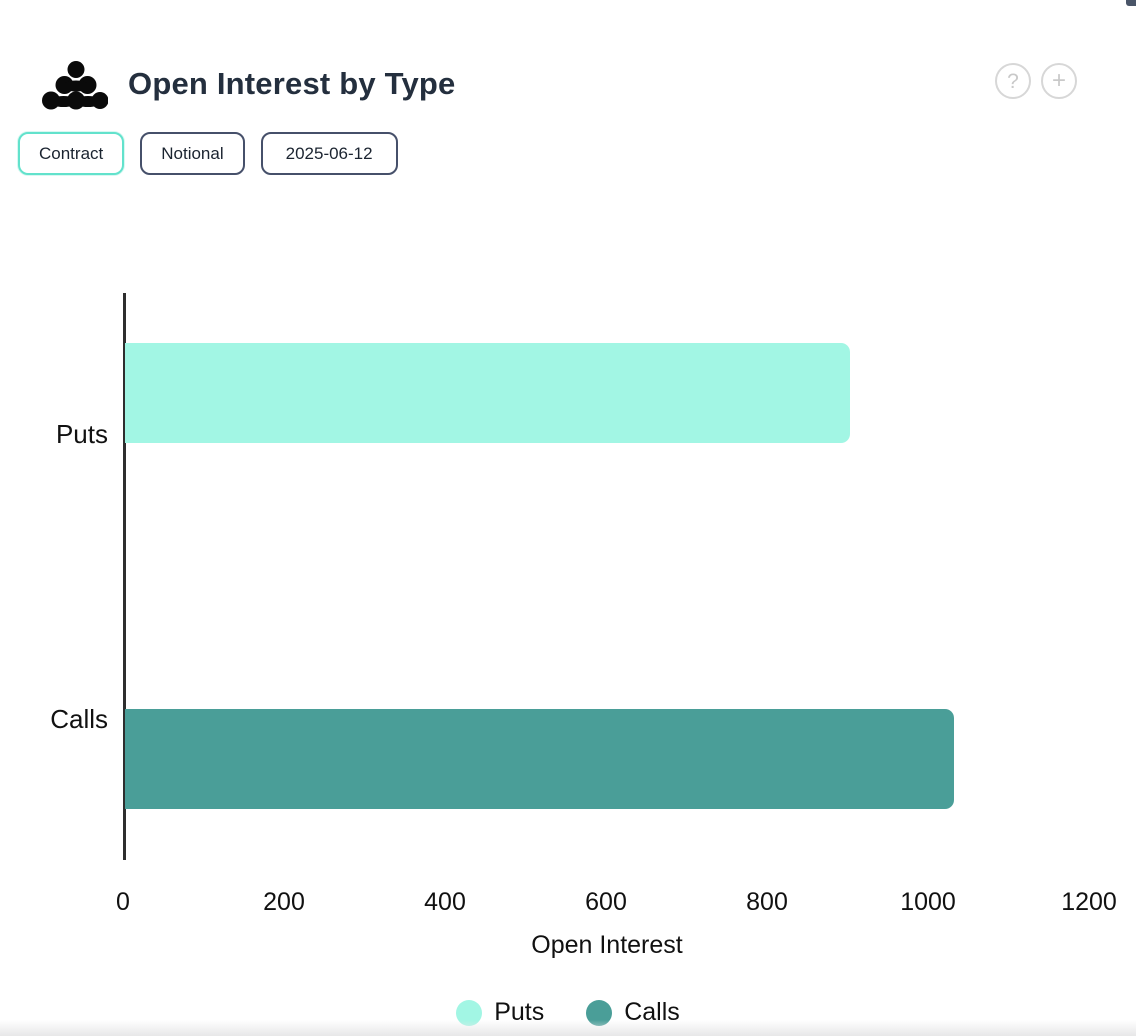 Image resolution: width=1136 pixels, height=1036 pixels. I want to click on add-icon: +, so click(1059, 81).